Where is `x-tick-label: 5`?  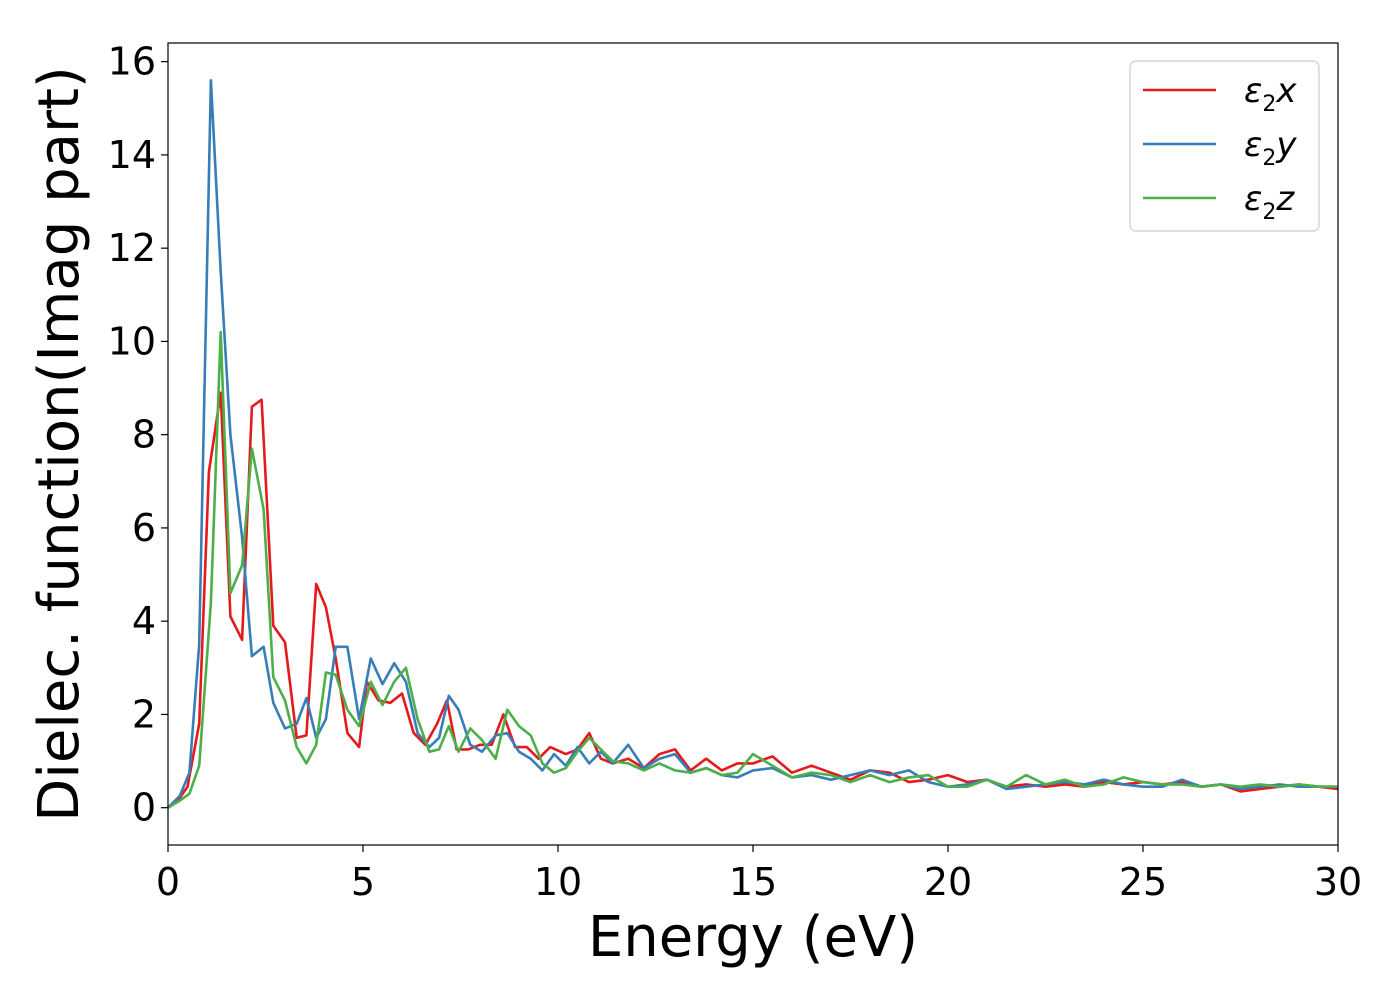 x-tick-label: 5 is located at coordinates (363, 882).